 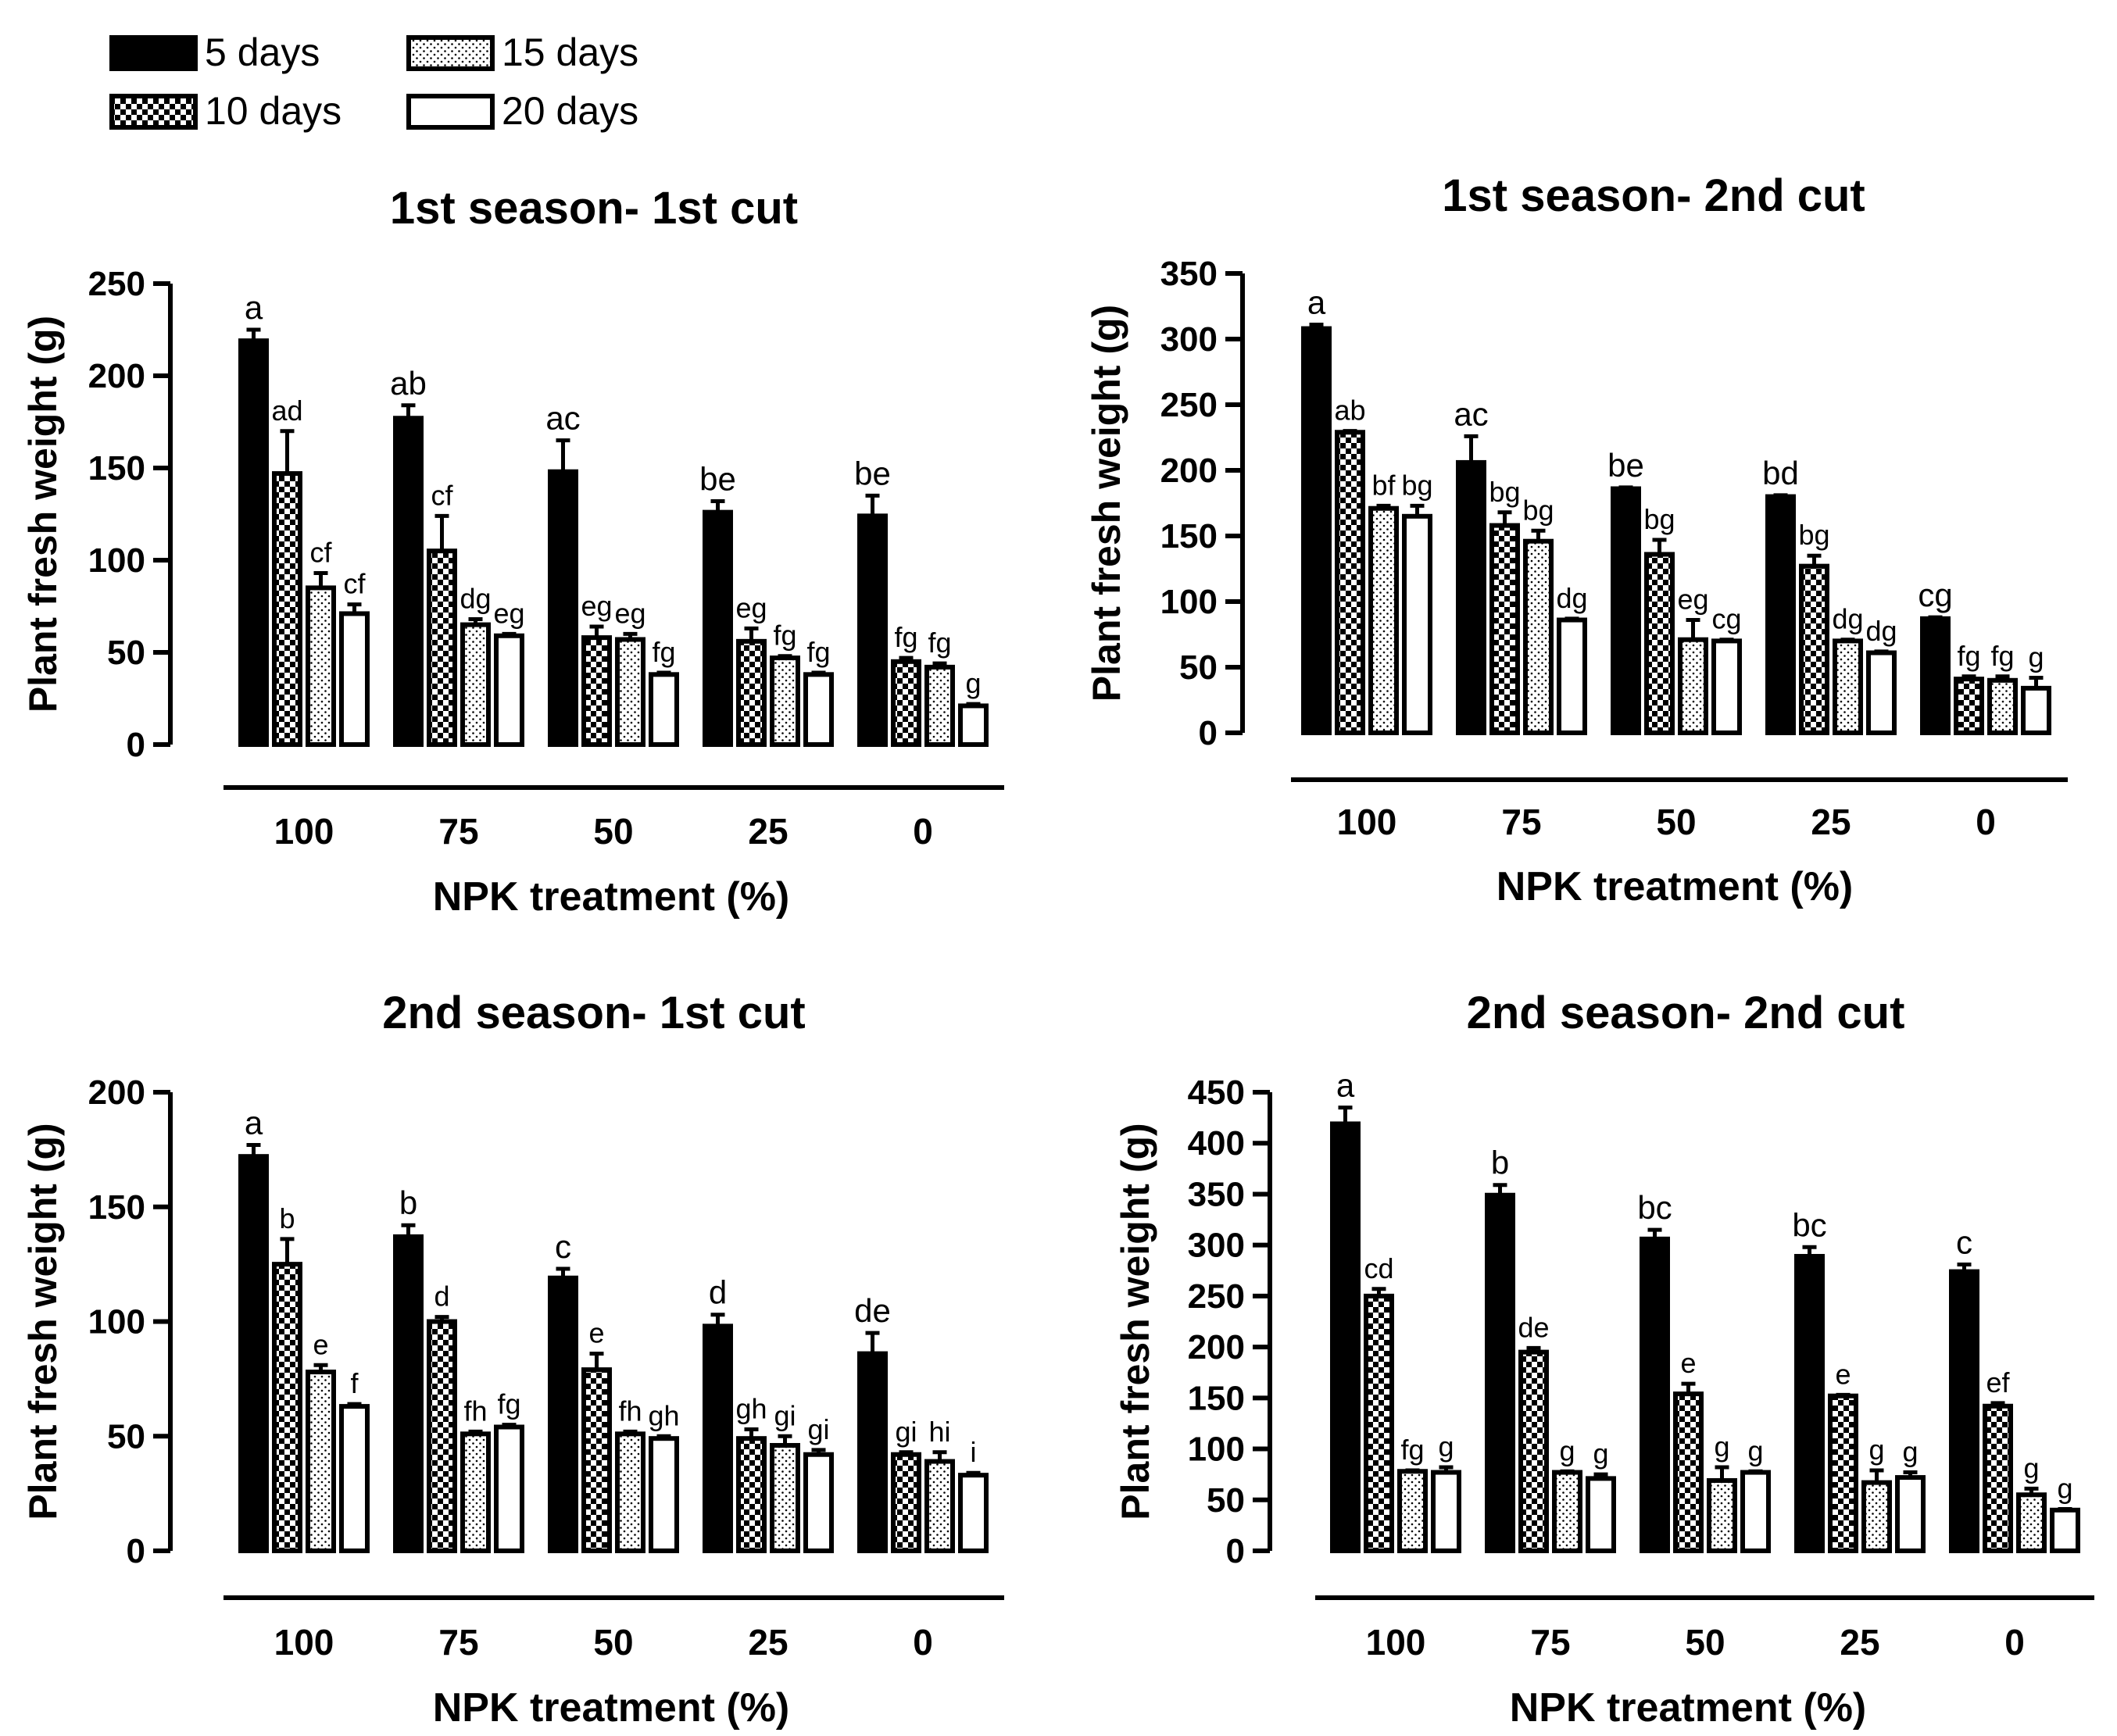 I want to click on y-tick-label: 250, so click(x=1216, y=1296).